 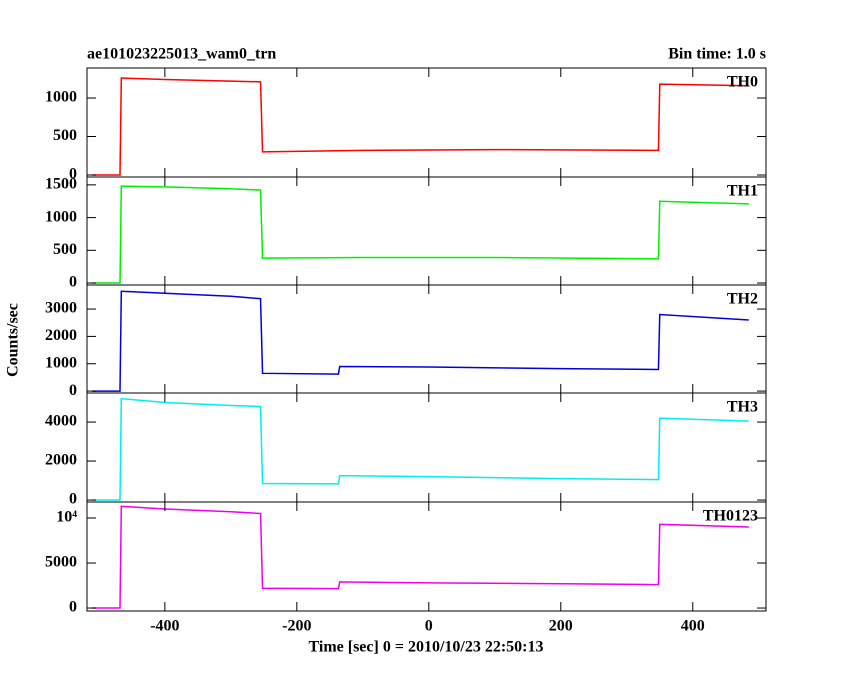 What do you see at coordinates (742, 299) in the screenshot?
I see `series-label: TH2` at bounding box center [742, 299].